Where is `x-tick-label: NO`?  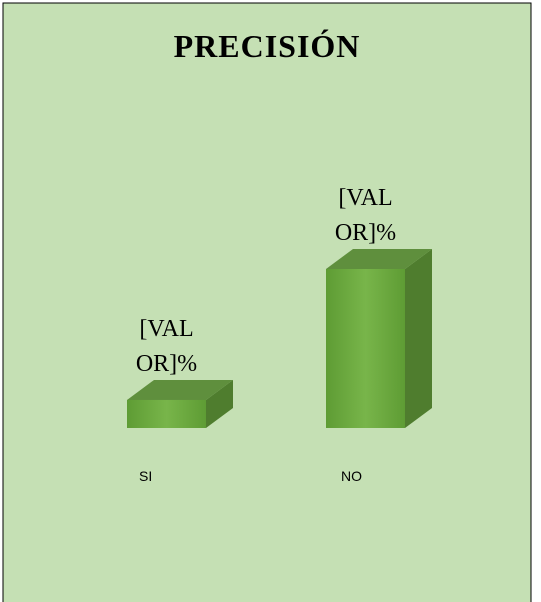
x-tick-label: NO is located at coordinates (351, 476).